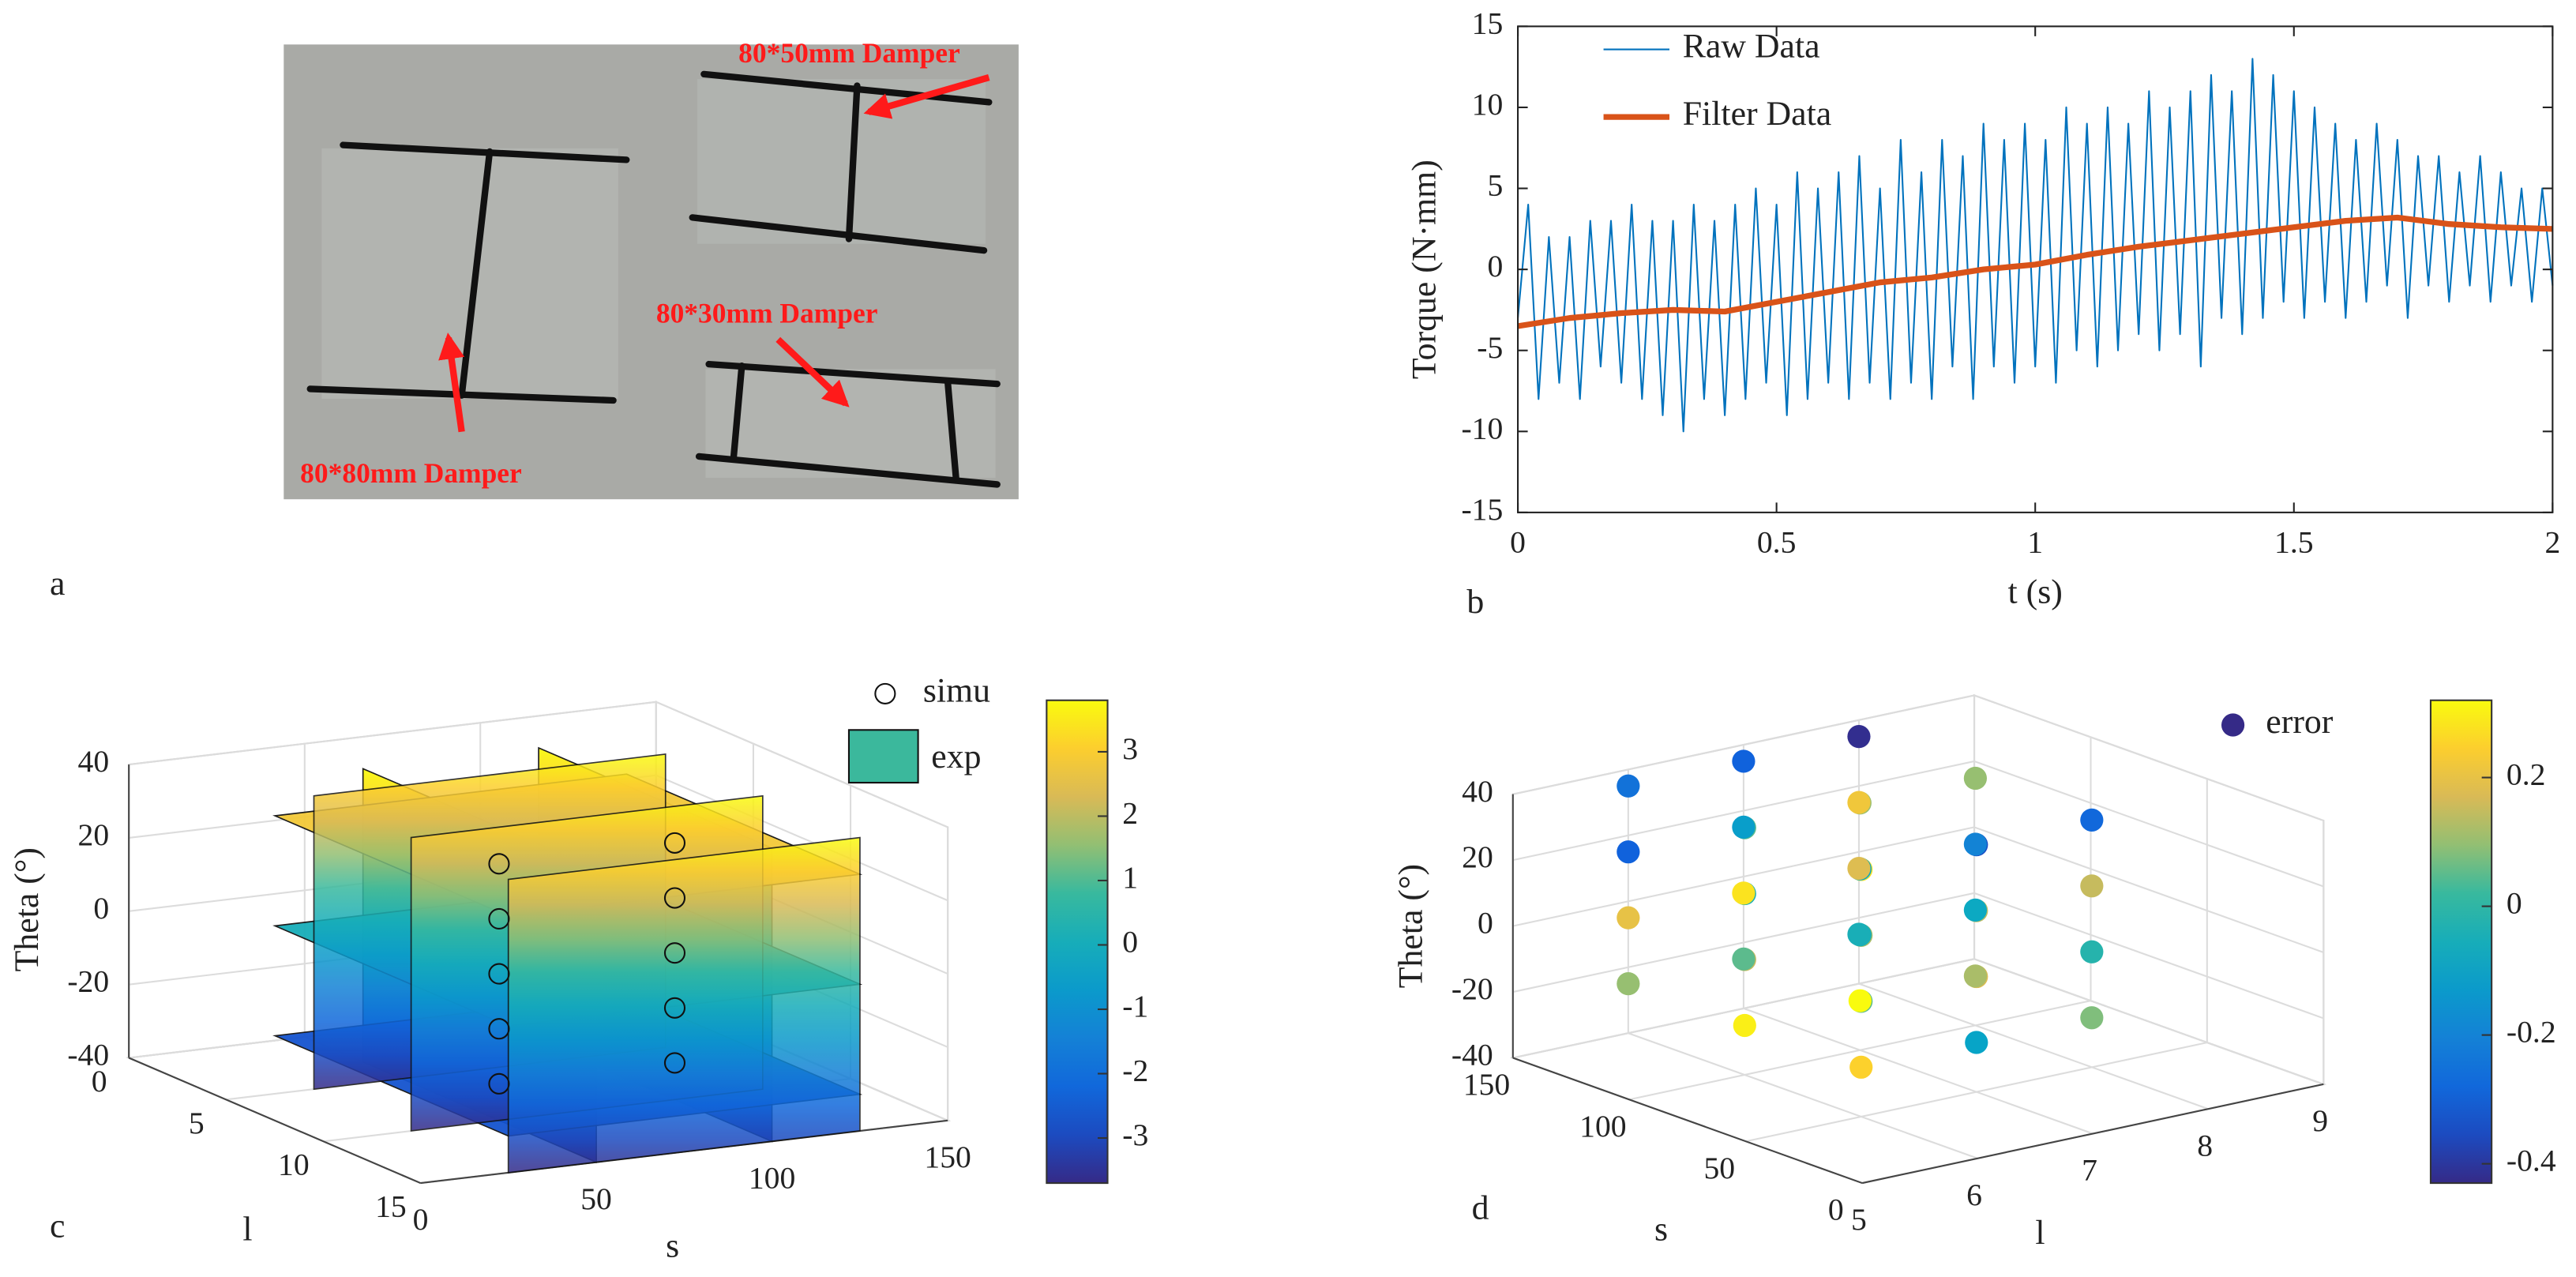  I want to click on y-tick-label: 5, so click(1495, 185).